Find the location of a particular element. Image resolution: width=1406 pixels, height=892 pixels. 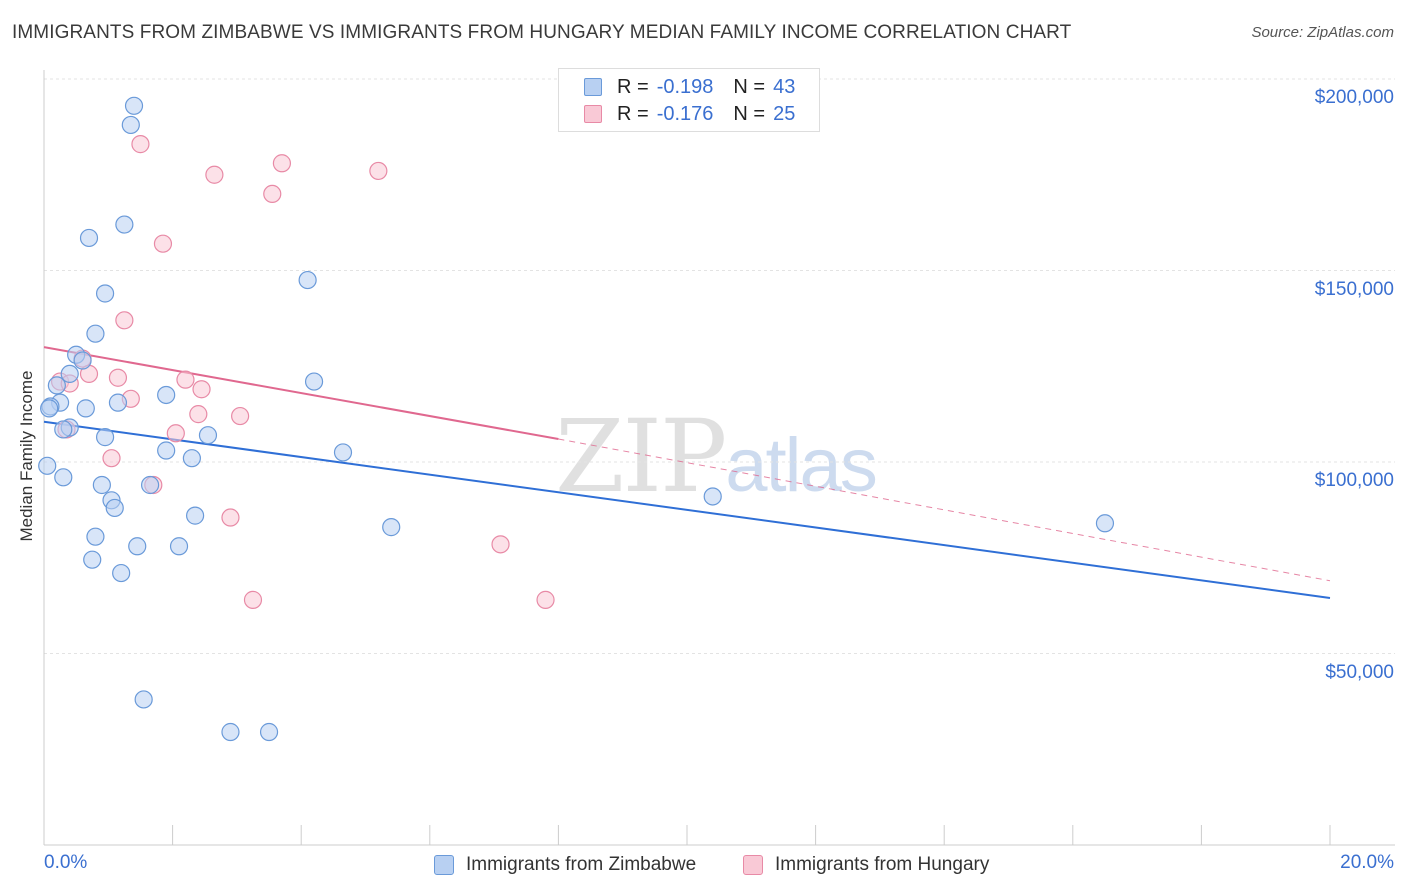

y-axis-title: Median Family Income is located at coordinates (26, 456).